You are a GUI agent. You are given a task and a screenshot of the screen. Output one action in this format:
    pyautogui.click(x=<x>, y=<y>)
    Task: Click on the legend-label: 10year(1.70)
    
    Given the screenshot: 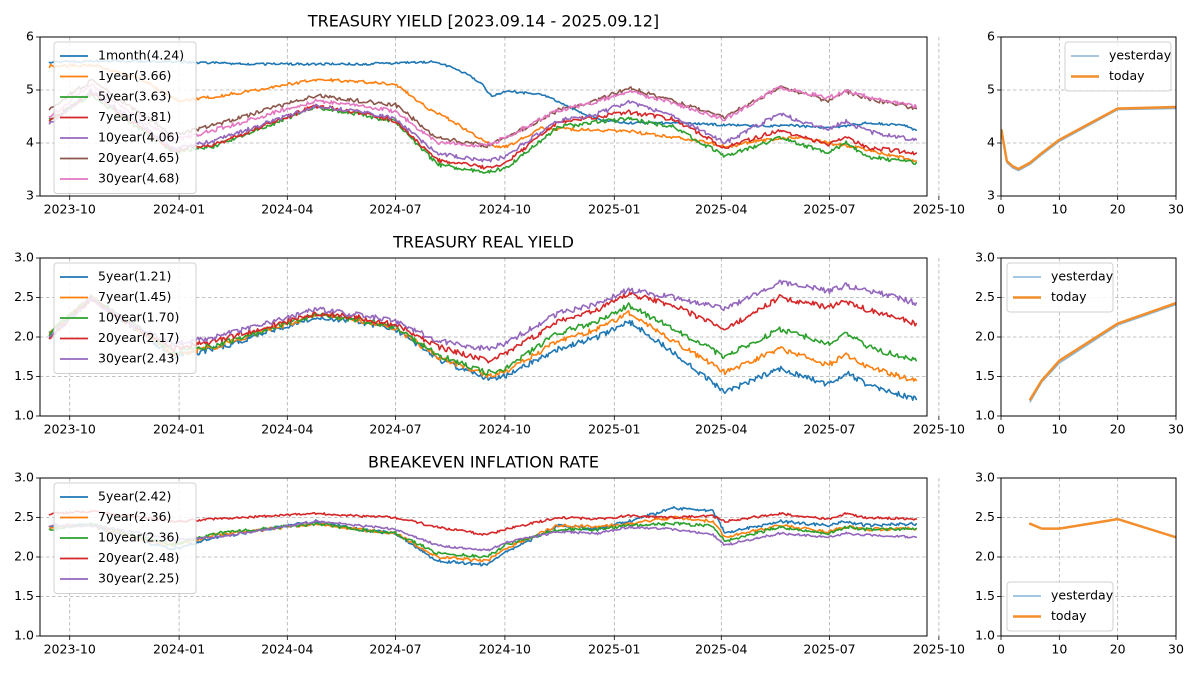 What is the action you would take?
    pyautogui.click(x=138, y=317)
    